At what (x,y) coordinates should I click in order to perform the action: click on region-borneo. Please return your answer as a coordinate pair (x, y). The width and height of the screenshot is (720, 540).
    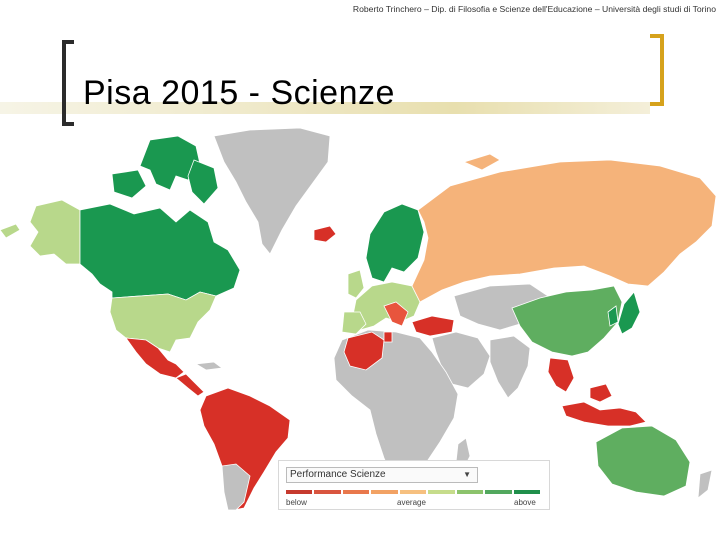
    Looking at the image, I should click on (601, 393).